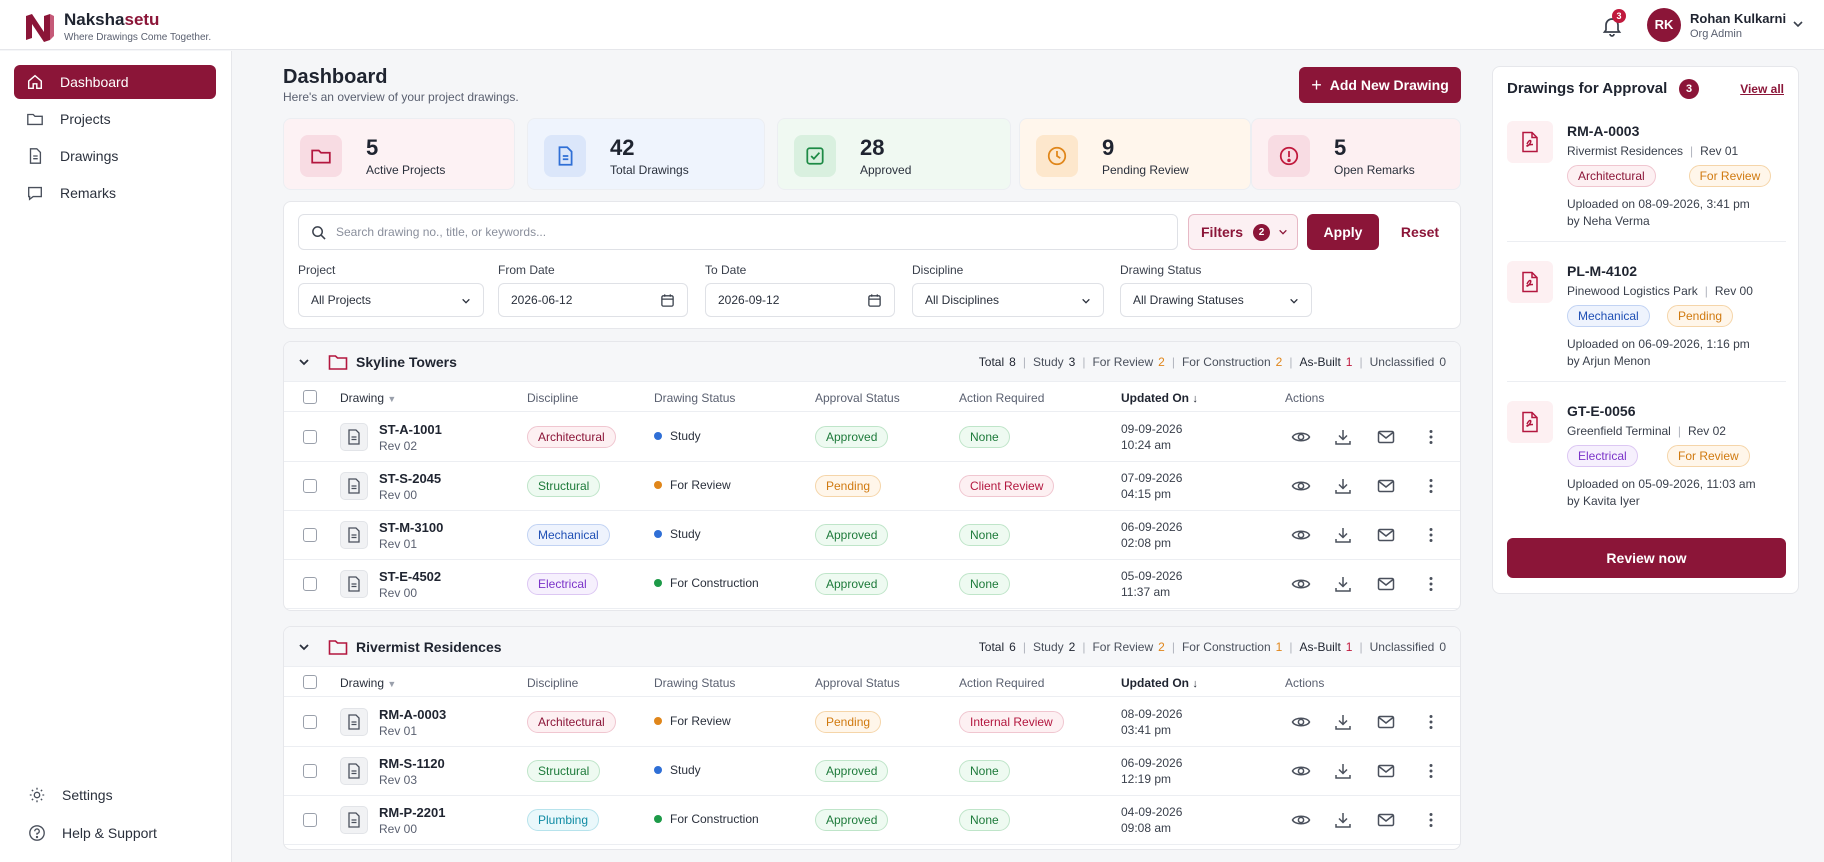  Describe the element at coordinates (115, 82) in the screenshot. I see `sidebar-item-dashboard: Dashboard` at that location.